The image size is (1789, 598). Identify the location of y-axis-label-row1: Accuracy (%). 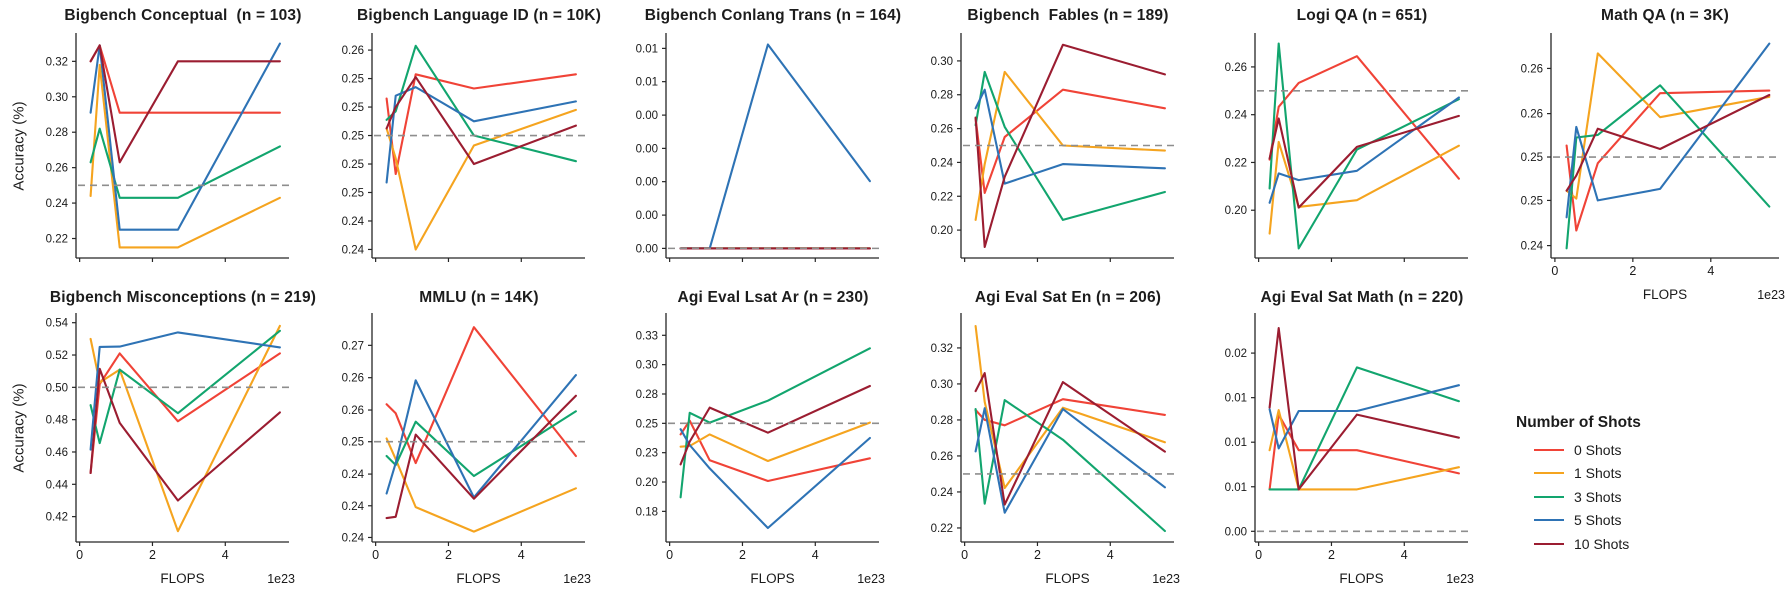
(19, 146).